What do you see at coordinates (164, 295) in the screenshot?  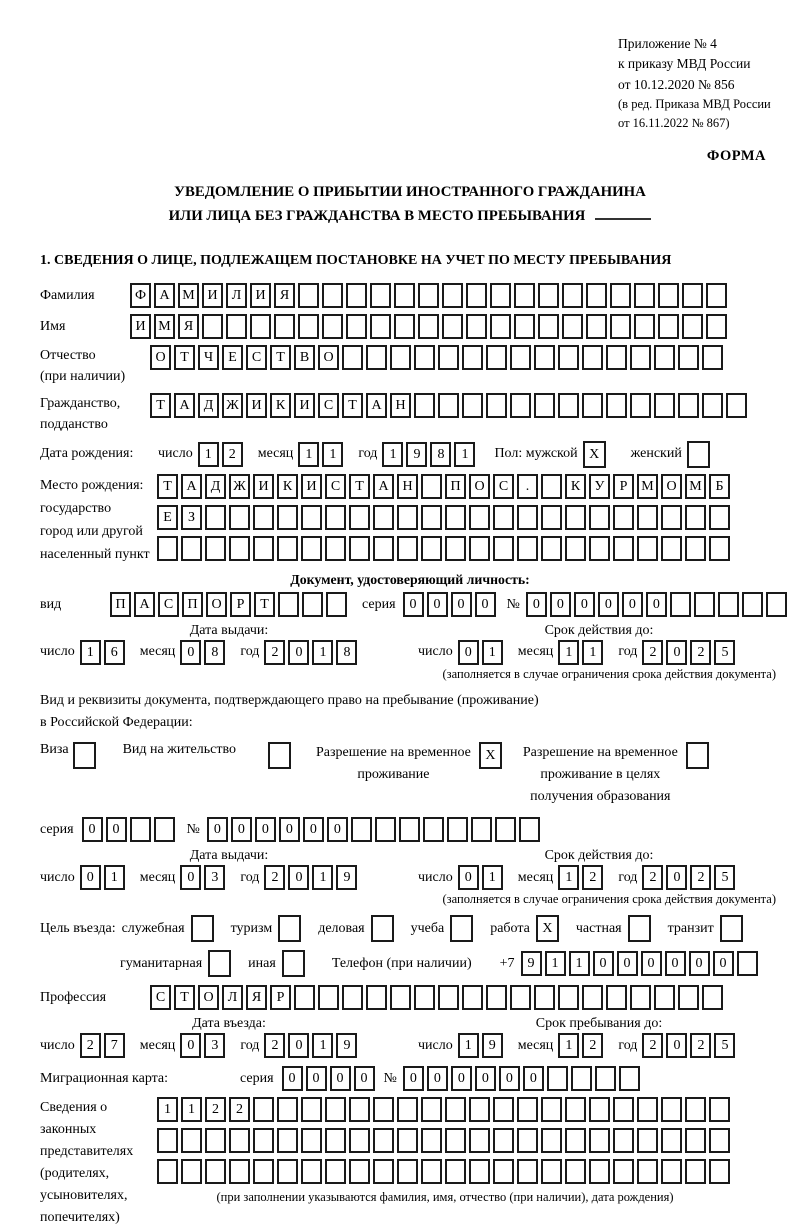 I see `char-box: А` at bounding box center [164, 295].